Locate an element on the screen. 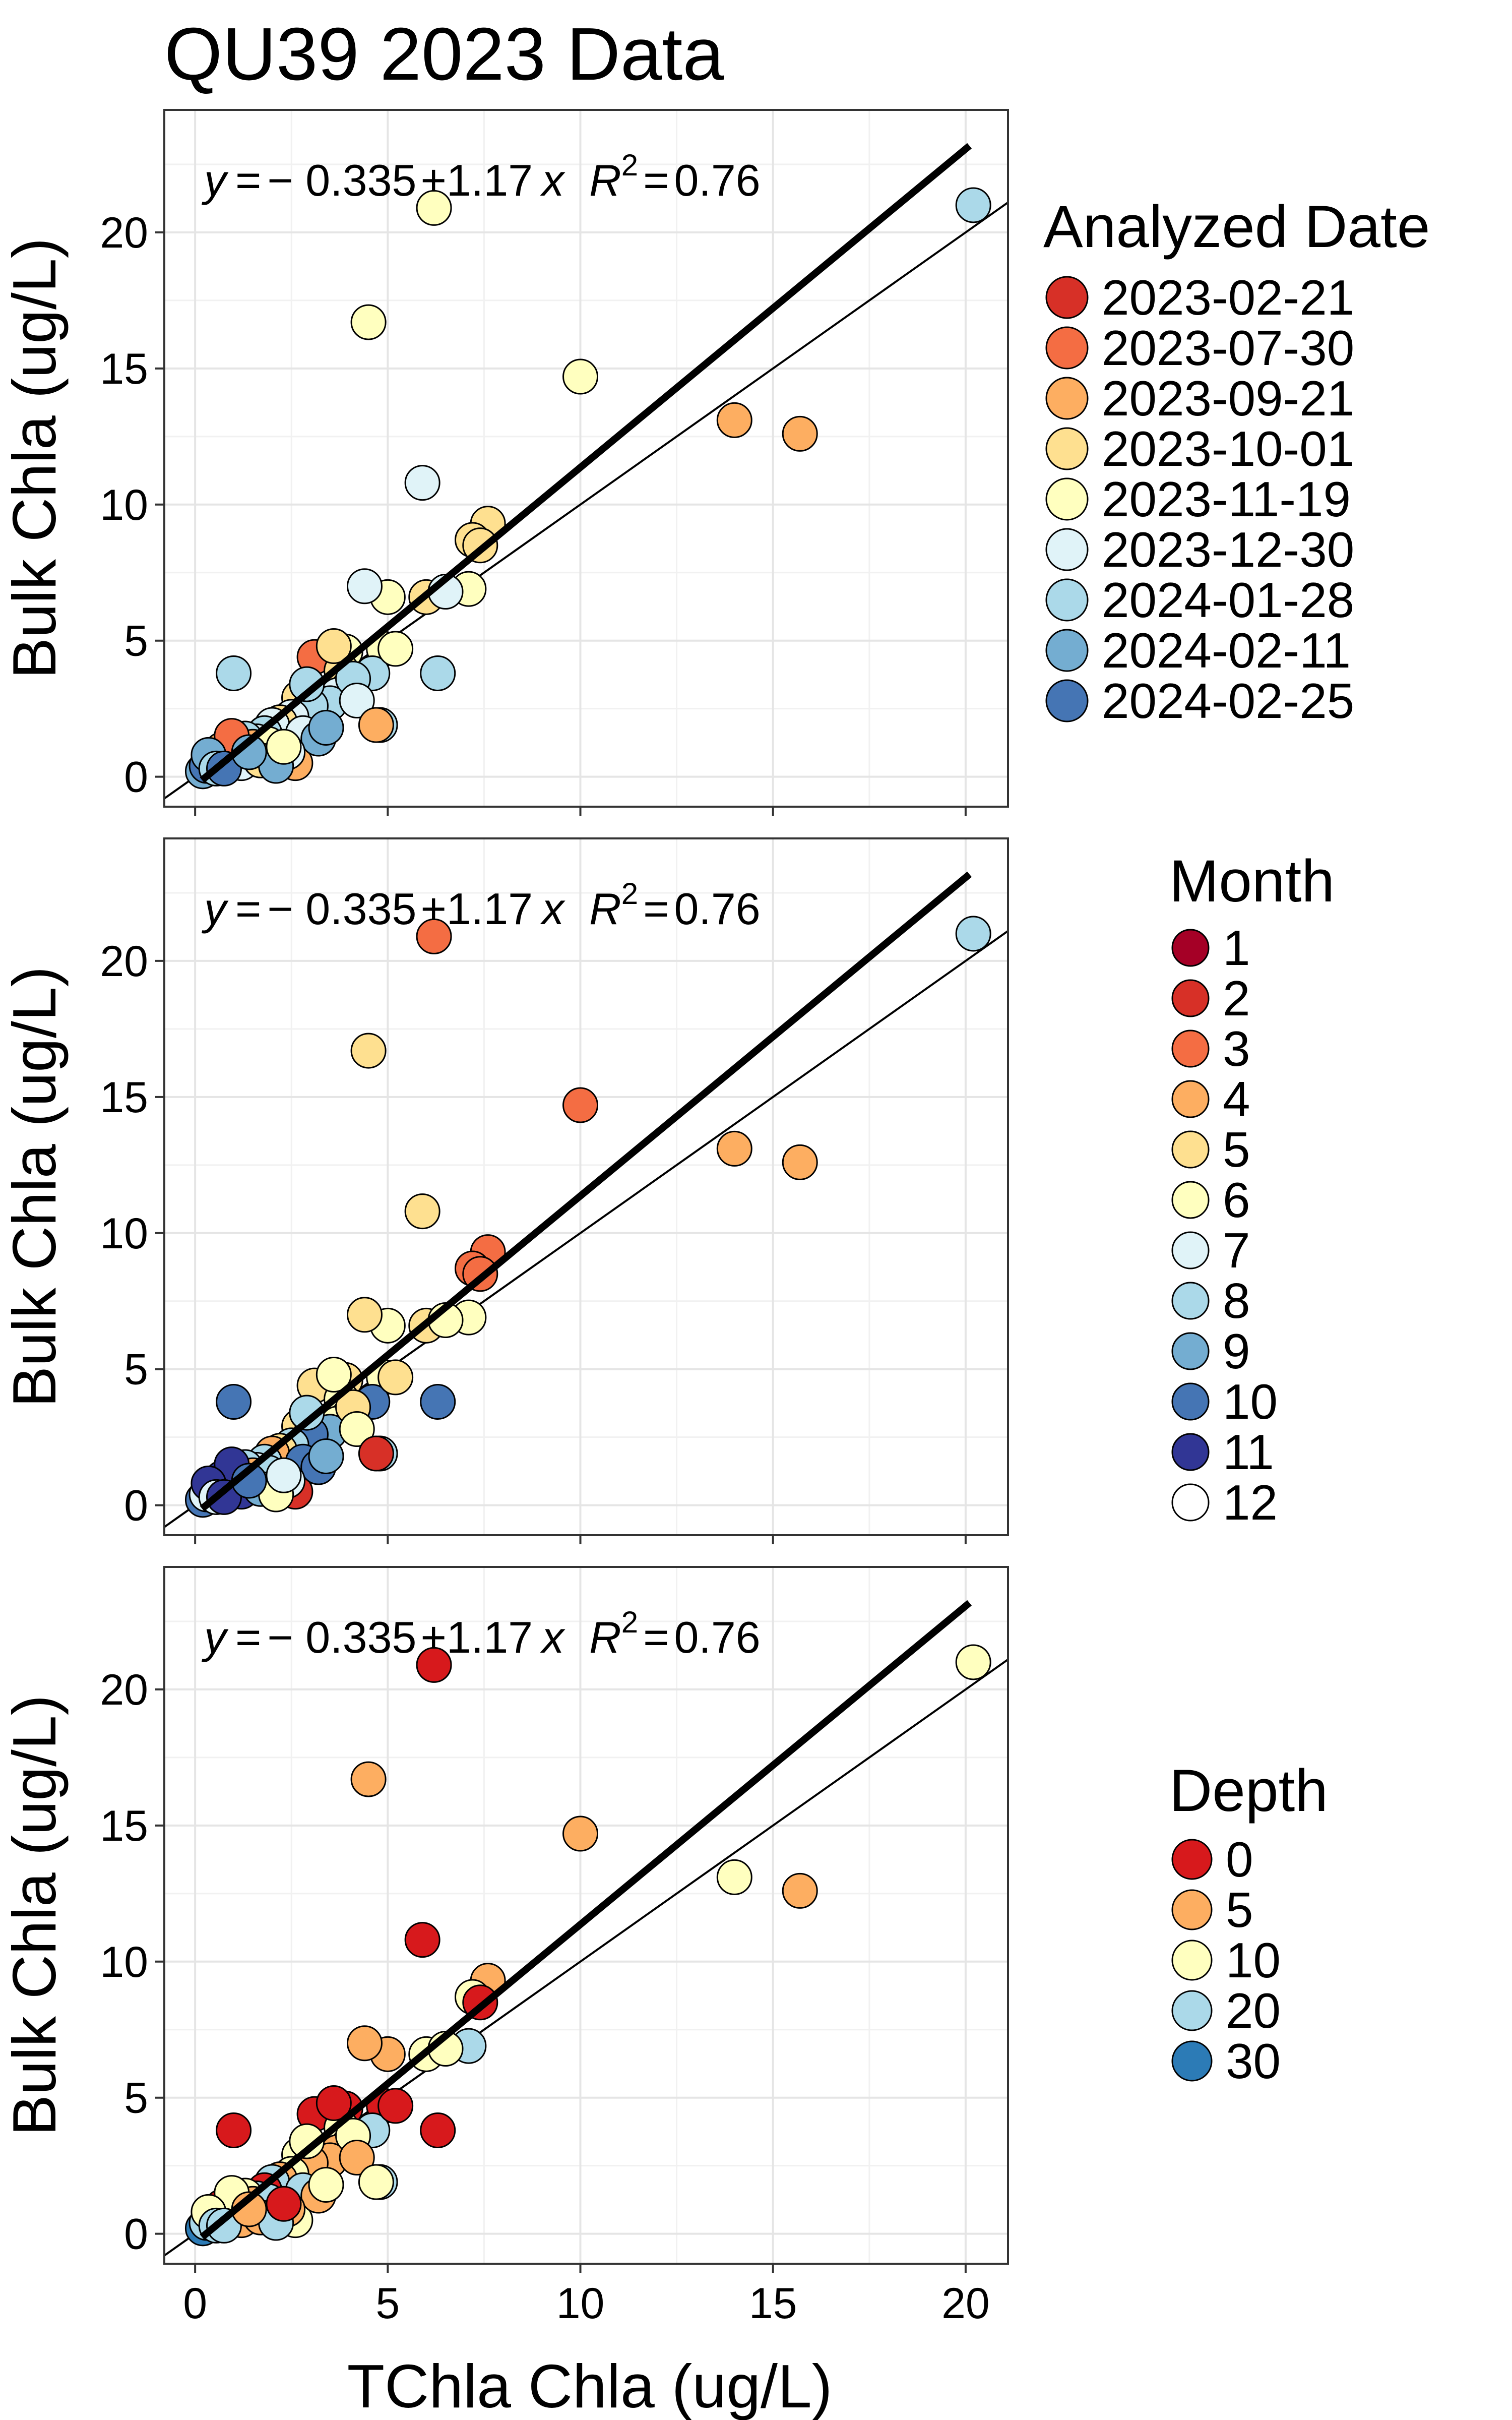  equation-part: + is located at coordinates (433, 1637).